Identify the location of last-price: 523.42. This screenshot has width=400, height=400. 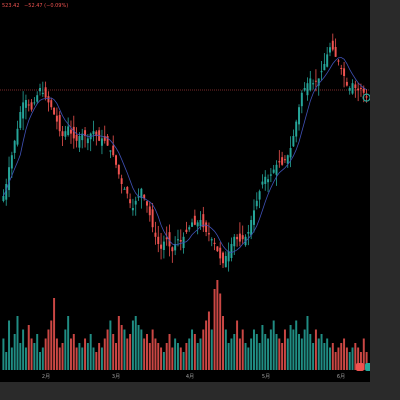
(11, 6).